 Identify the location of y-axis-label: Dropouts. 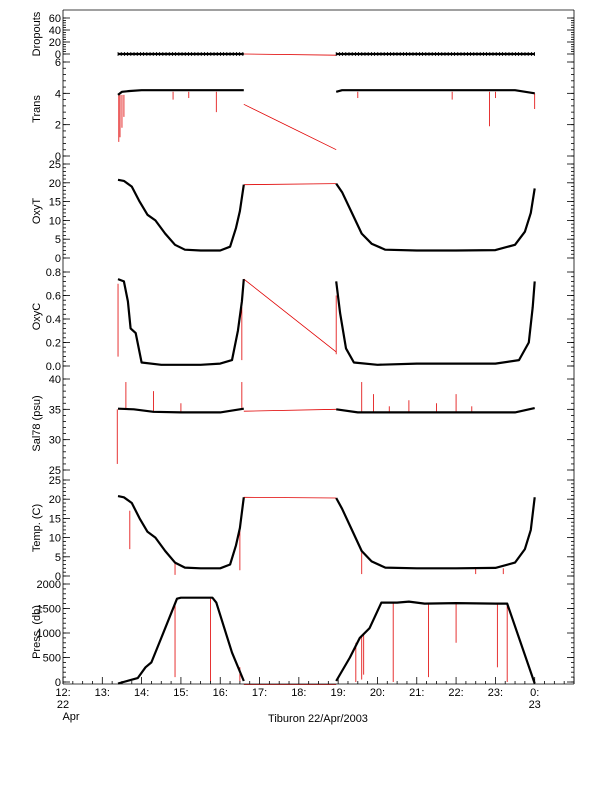
(37, 33).